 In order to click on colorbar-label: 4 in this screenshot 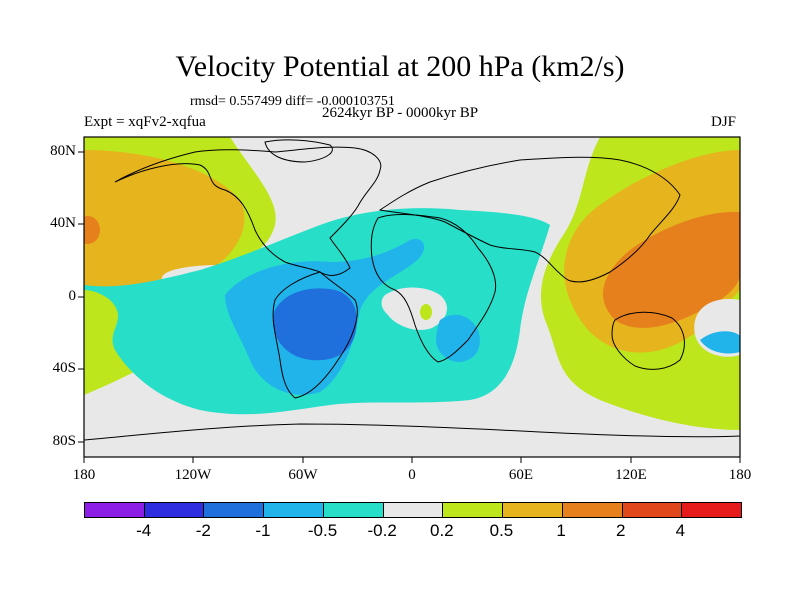, I will do `click(680, 530)`.